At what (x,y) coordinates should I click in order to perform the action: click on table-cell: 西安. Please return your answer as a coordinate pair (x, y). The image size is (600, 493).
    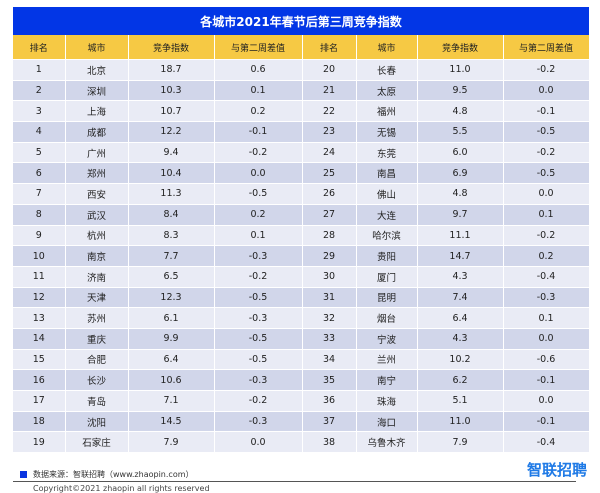
    Looking at the image, I should click on (97, 194).